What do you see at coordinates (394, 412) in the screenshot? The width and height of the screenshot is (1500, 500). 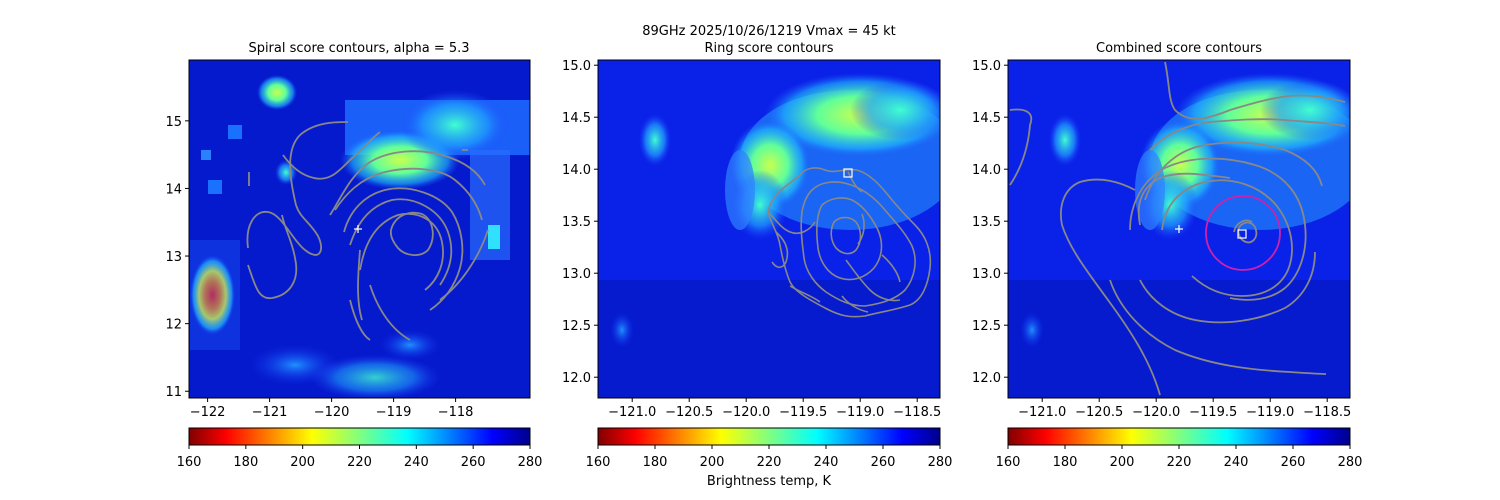 I see `x-tick-label: −119` at bounding box center [394, 412].